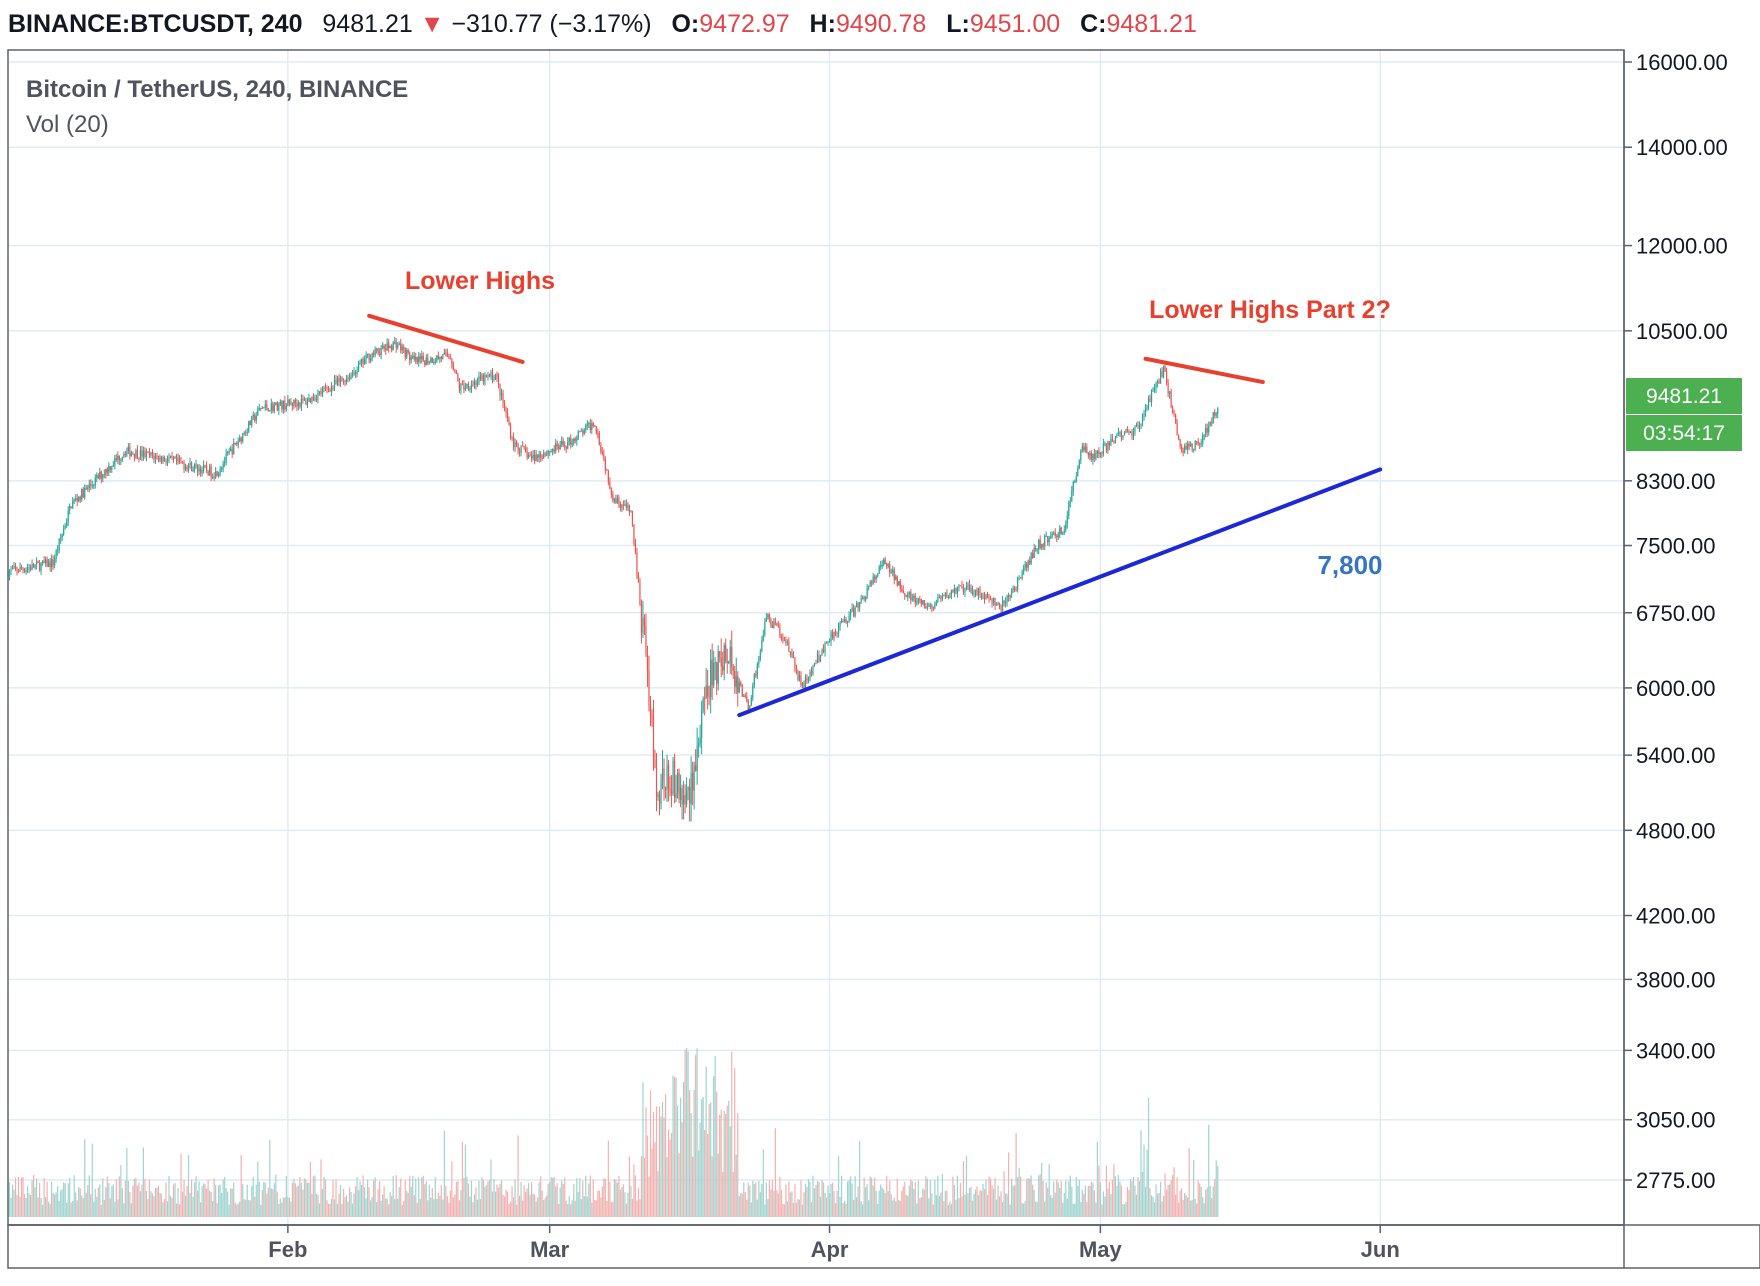 This screenshot has width=1760, height=1286. Describe the element at coordinates (744, 24) in the screenshot. I see `open-value: 9472.97` at that location.